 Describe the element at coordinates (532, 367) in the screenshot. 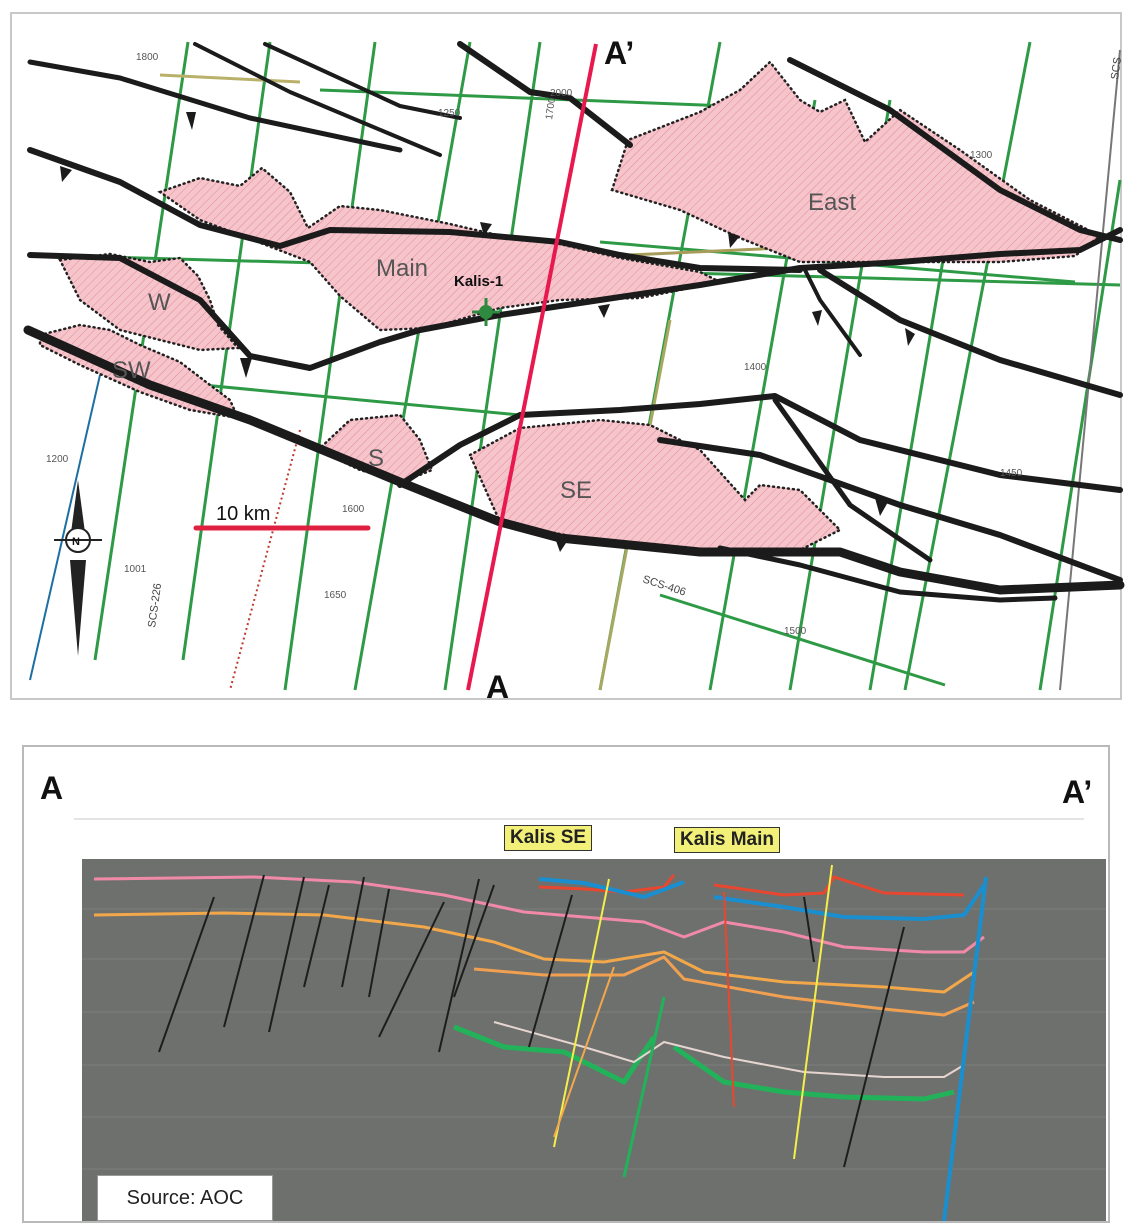

I see `section-line` at that location.